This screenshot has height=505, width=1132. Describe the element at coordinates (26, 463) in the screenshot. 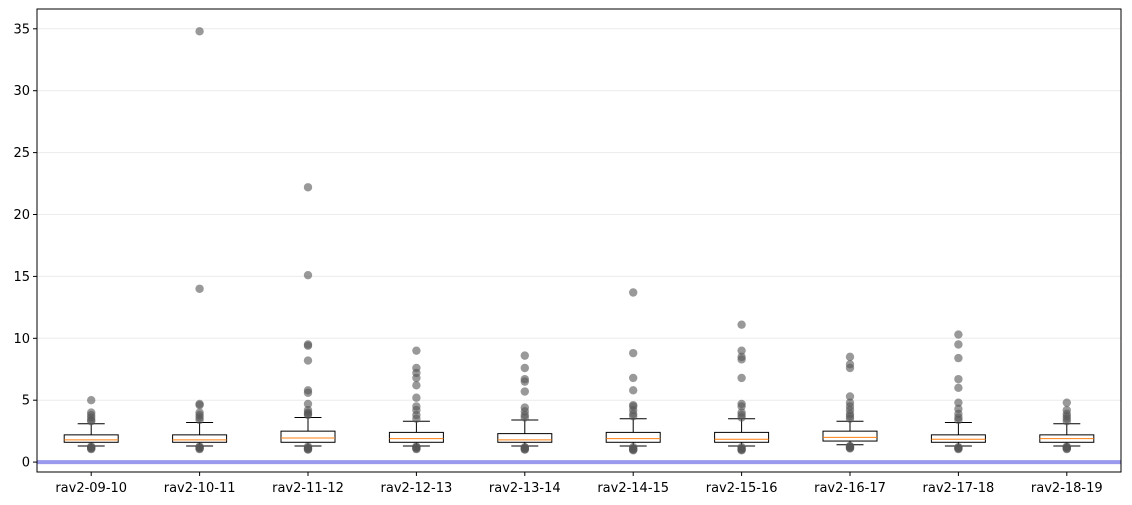

I see `y-tick-label: 0` at that location.